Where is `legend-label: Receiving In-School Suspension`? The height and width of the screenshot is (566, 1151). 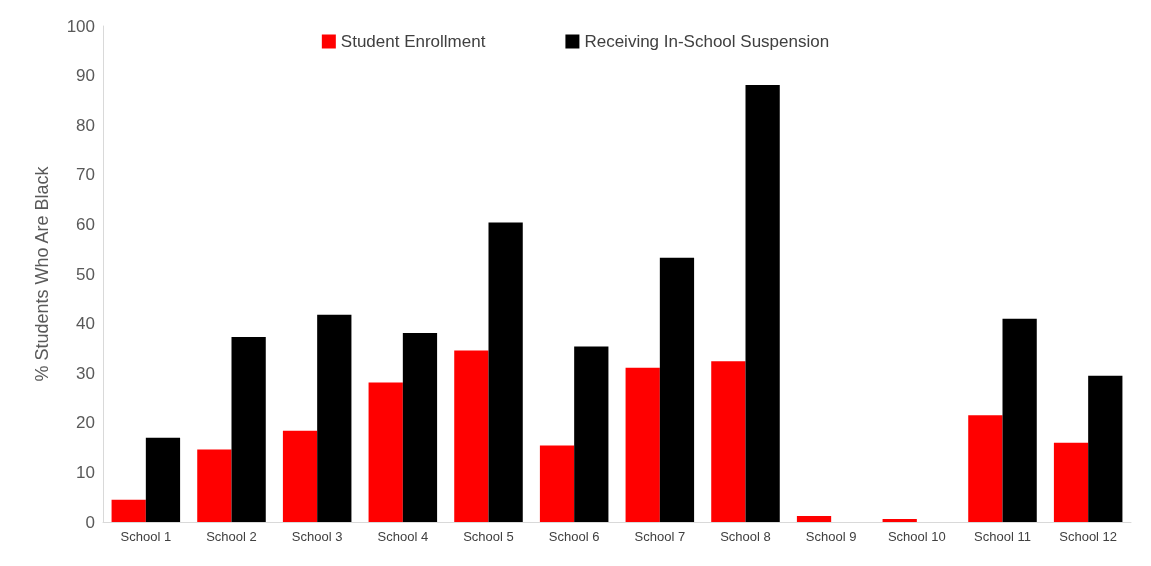 legend-label: Receiving In-School Suspension is located at coordinates (707, 41).